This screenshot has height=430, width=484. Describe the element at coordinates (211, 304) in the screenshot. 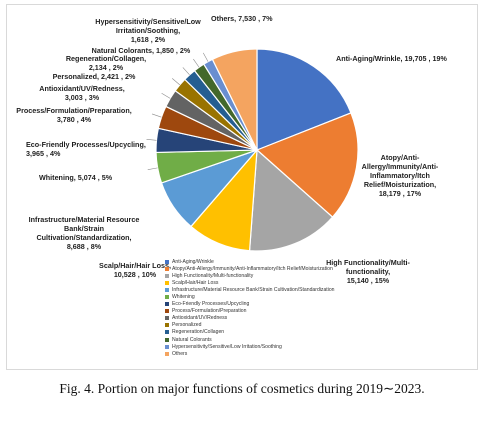

I see `legend-label: Eco-Friendly Processes/Upcycling` at that location.